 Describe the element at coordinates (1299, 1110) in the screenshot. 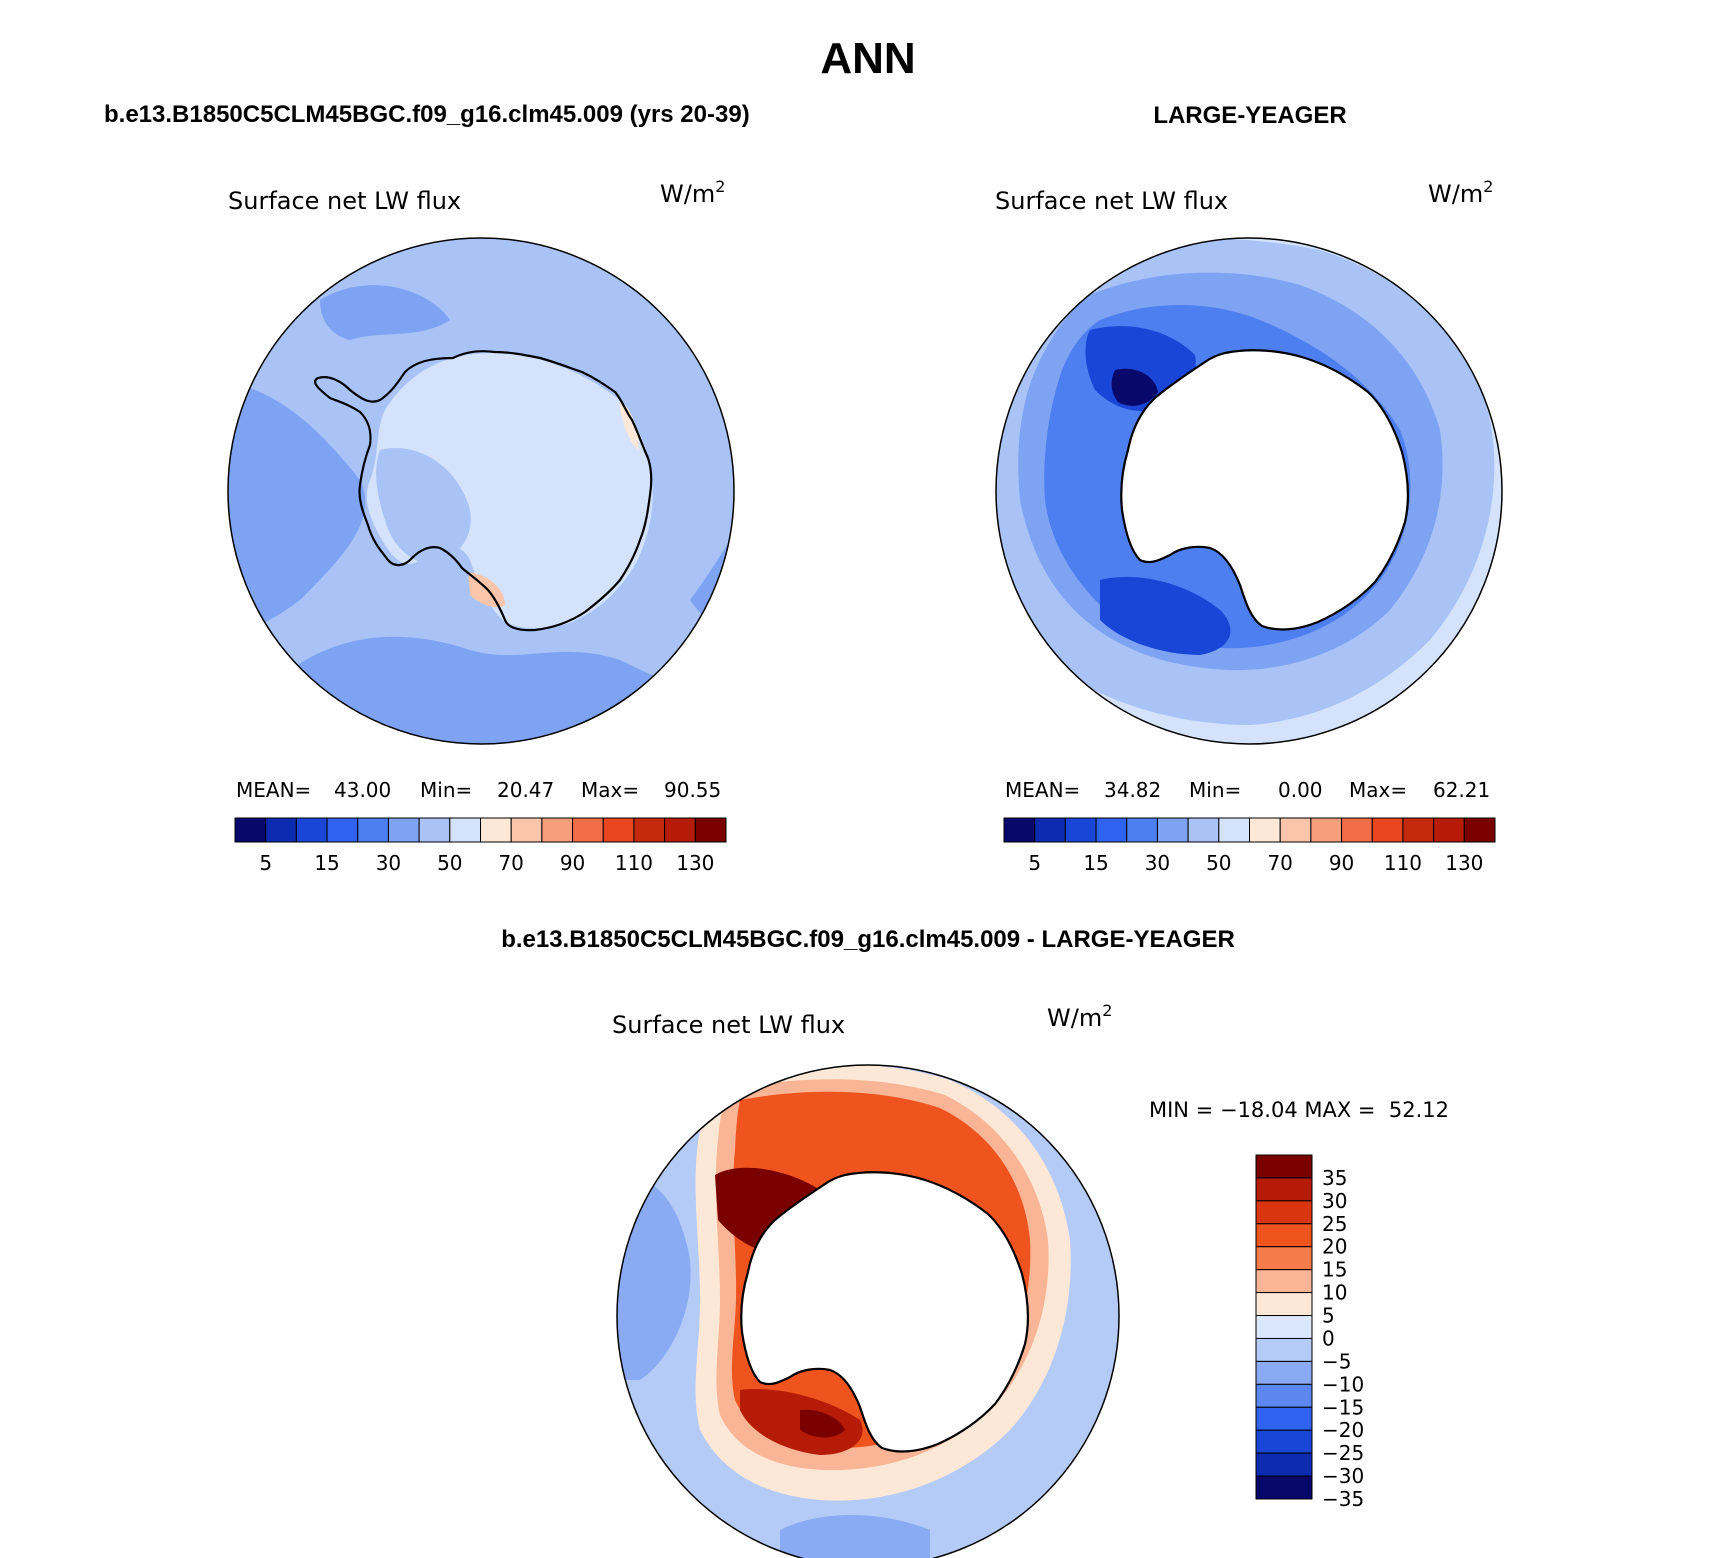

I see `diff-minmax: MIN = −18.04 MAX = 52.12` at that location.